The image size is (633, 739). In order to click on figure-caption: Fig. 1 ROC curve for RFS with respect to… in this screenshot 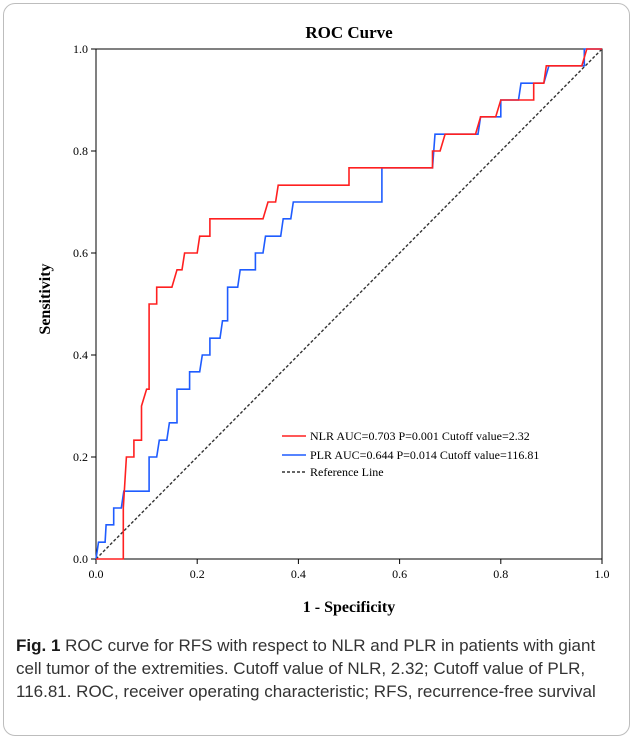, I will do `click(316, 668)`.